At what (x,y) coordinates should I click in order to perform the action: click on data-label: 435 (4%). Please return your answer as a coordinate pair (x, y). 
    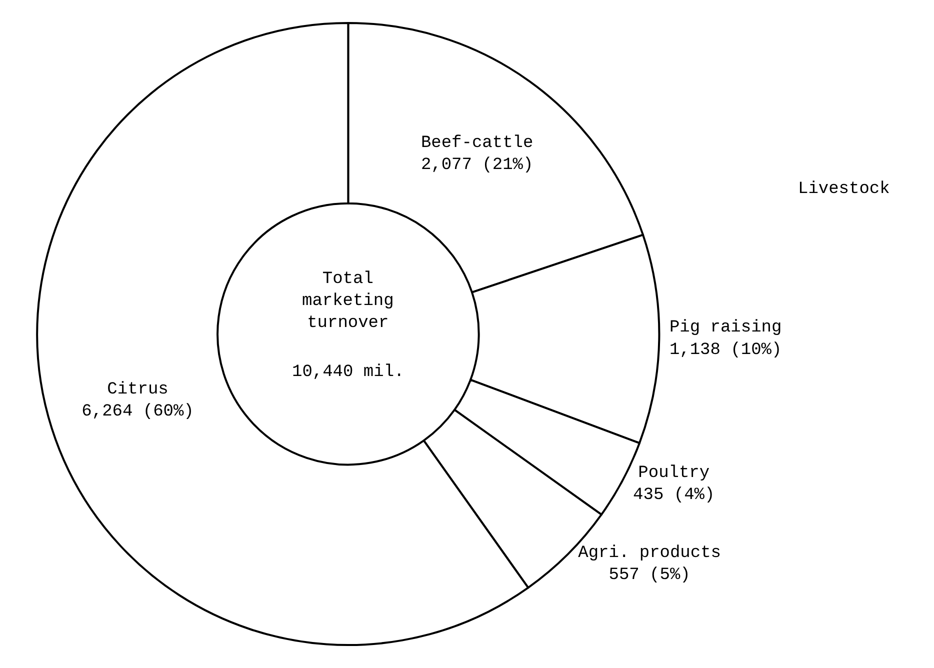
    Looking at the image, I should click on (674, 496).